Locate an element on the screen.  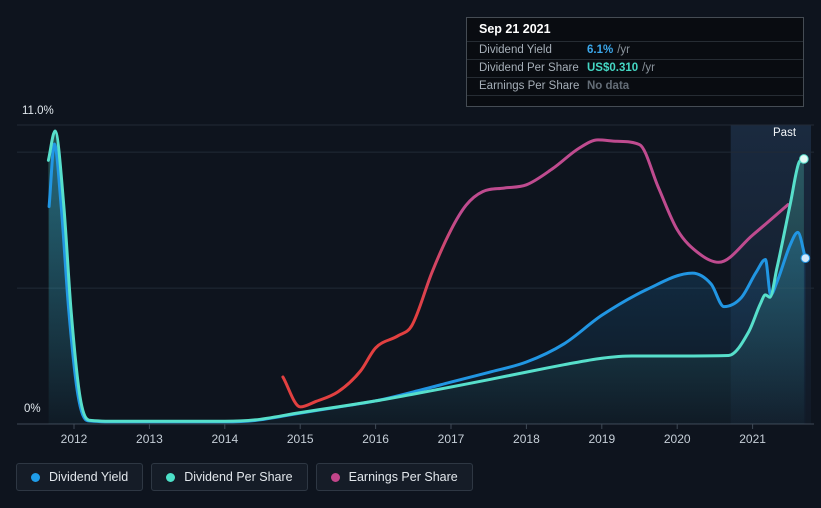
legend-label: Earnings Per Share is located at coordinates (403, 477).